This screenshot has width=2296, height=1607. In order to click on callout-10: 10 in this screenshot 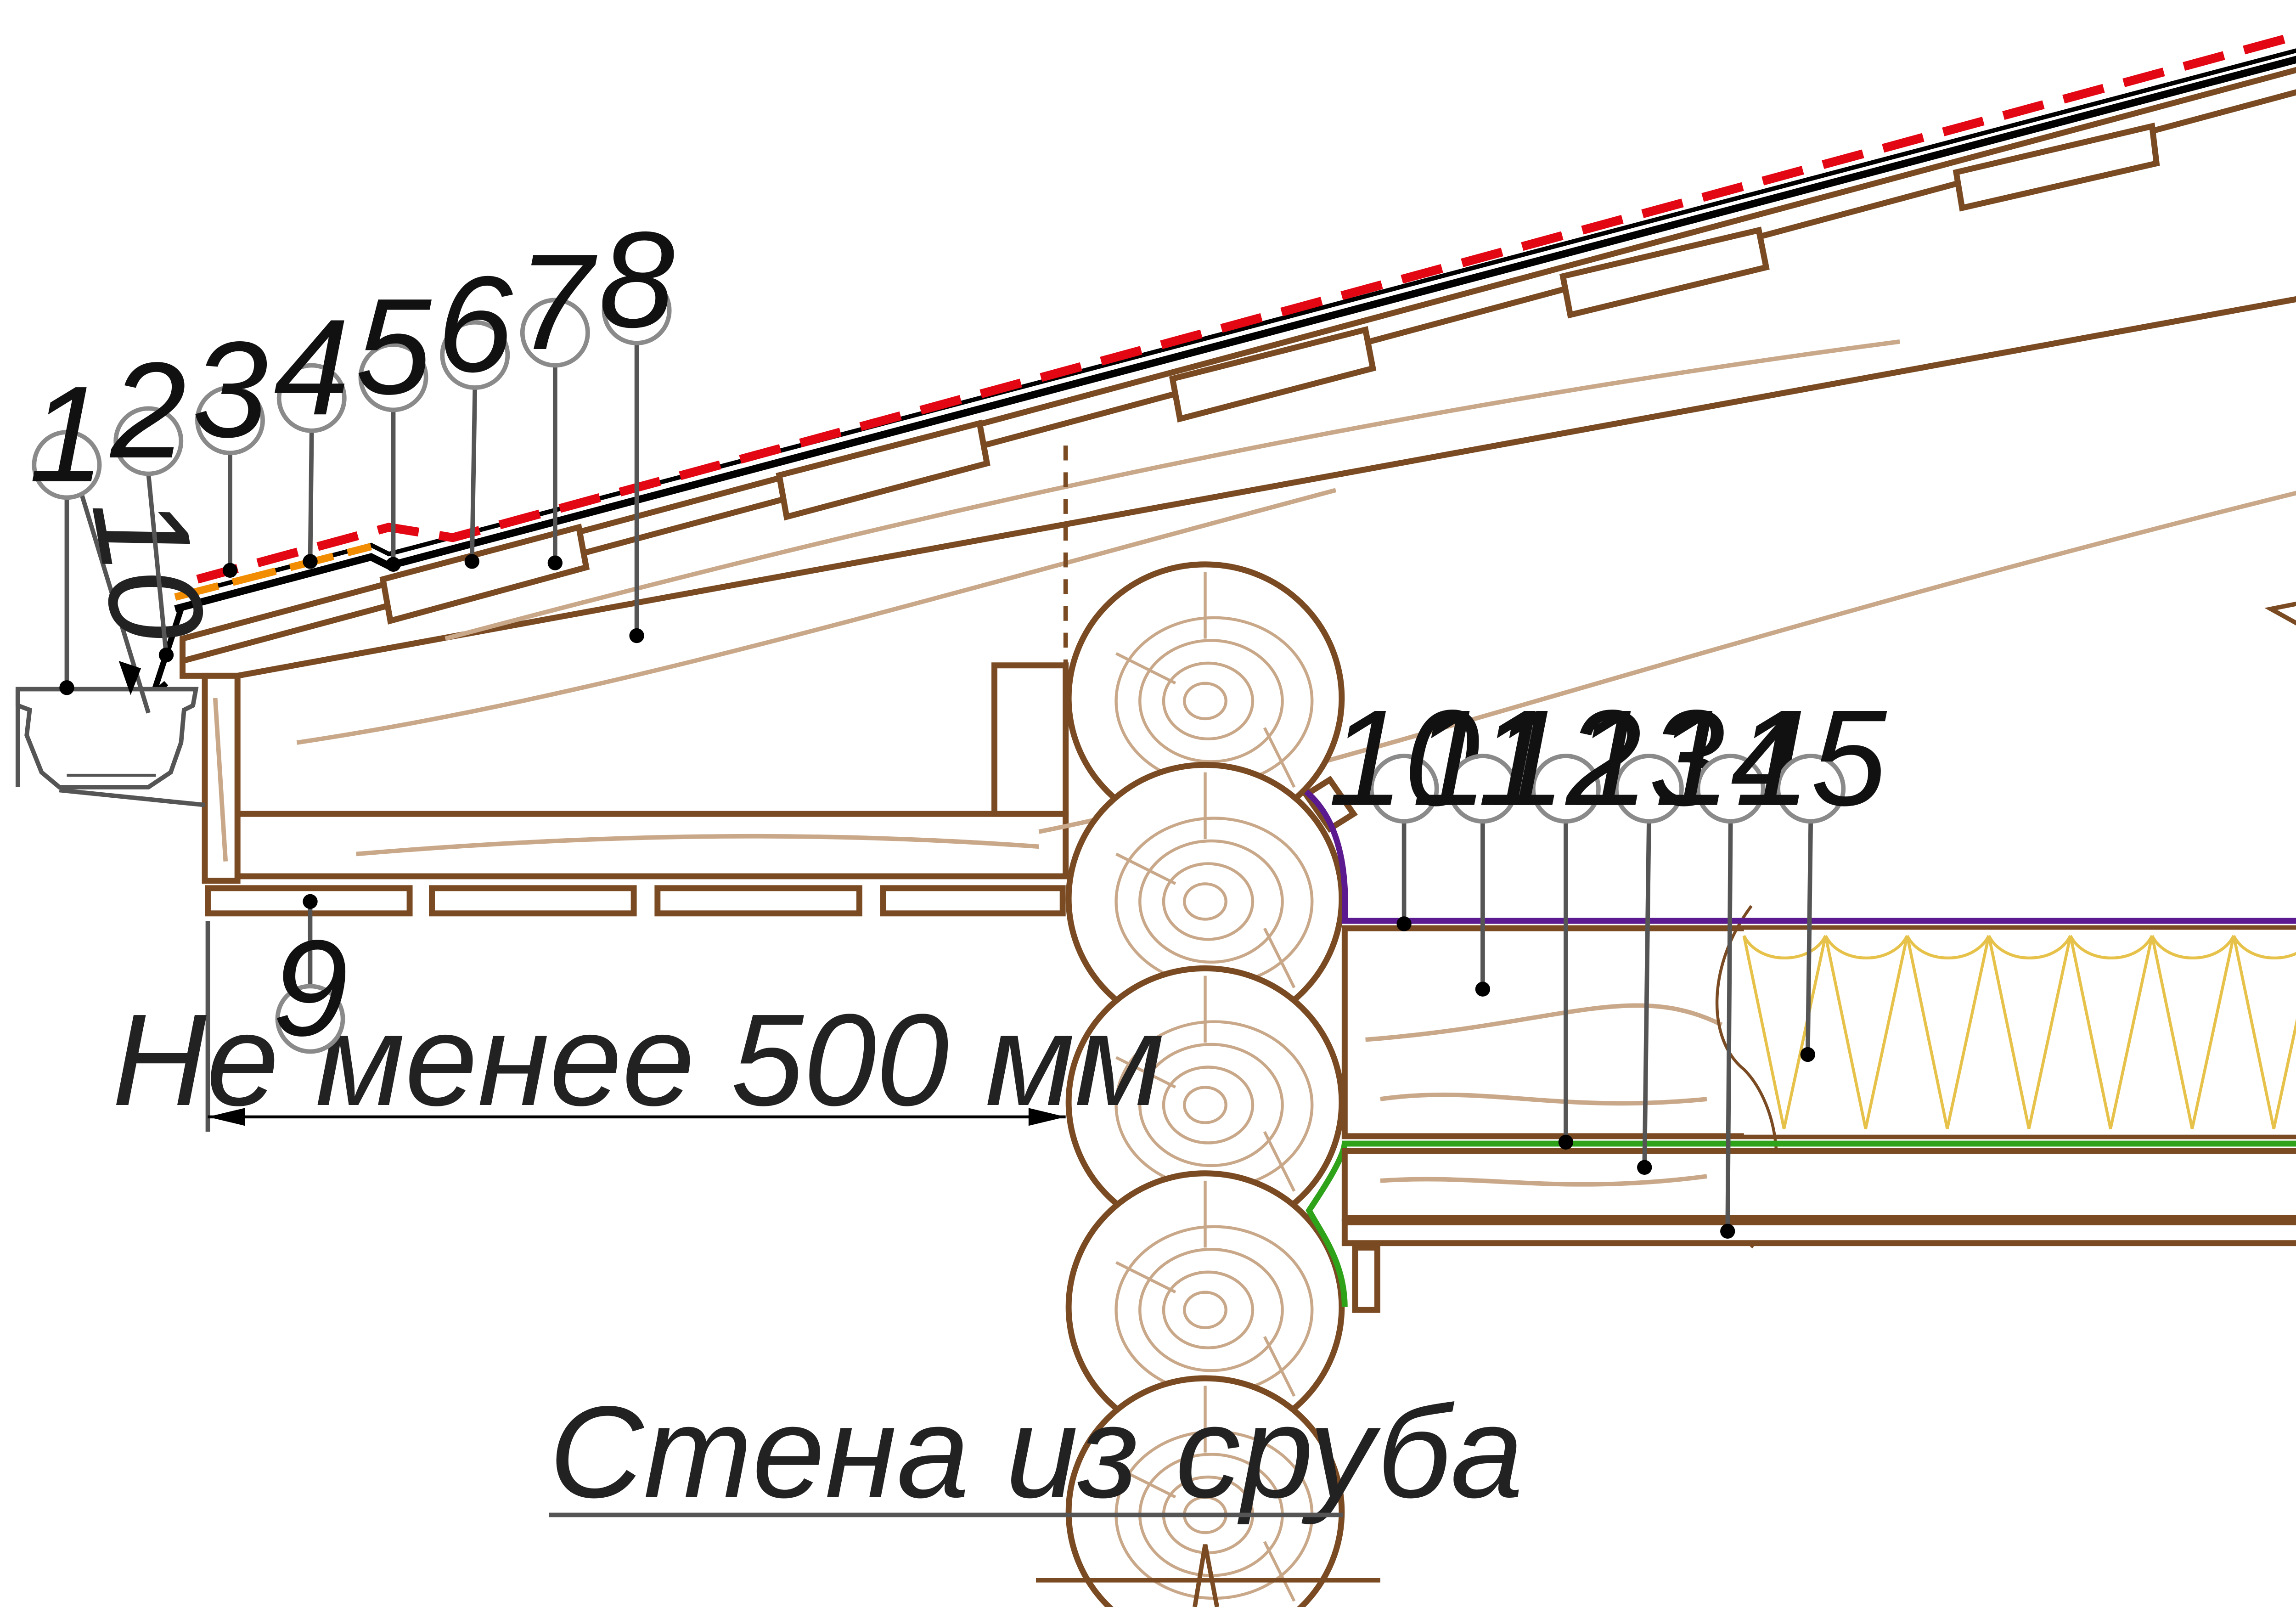, I will do `click(1404, 806)`.